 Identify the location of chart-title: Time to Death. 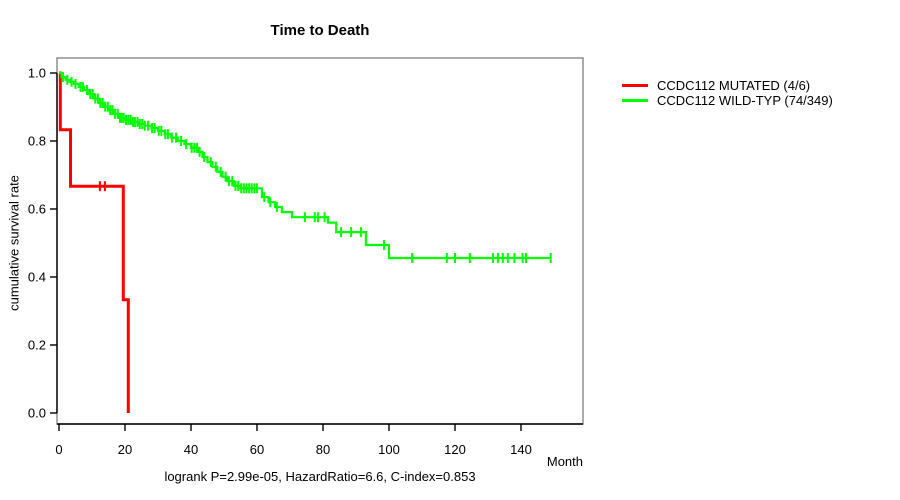
(320, 30).